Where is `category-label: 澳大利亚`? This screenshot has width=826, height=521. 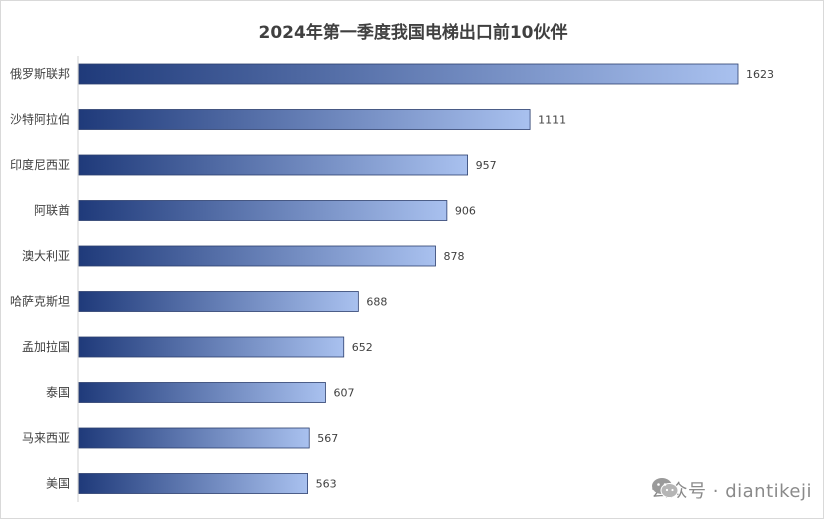 category-label: 澳大利亚 is located at coordinates (46, 256).